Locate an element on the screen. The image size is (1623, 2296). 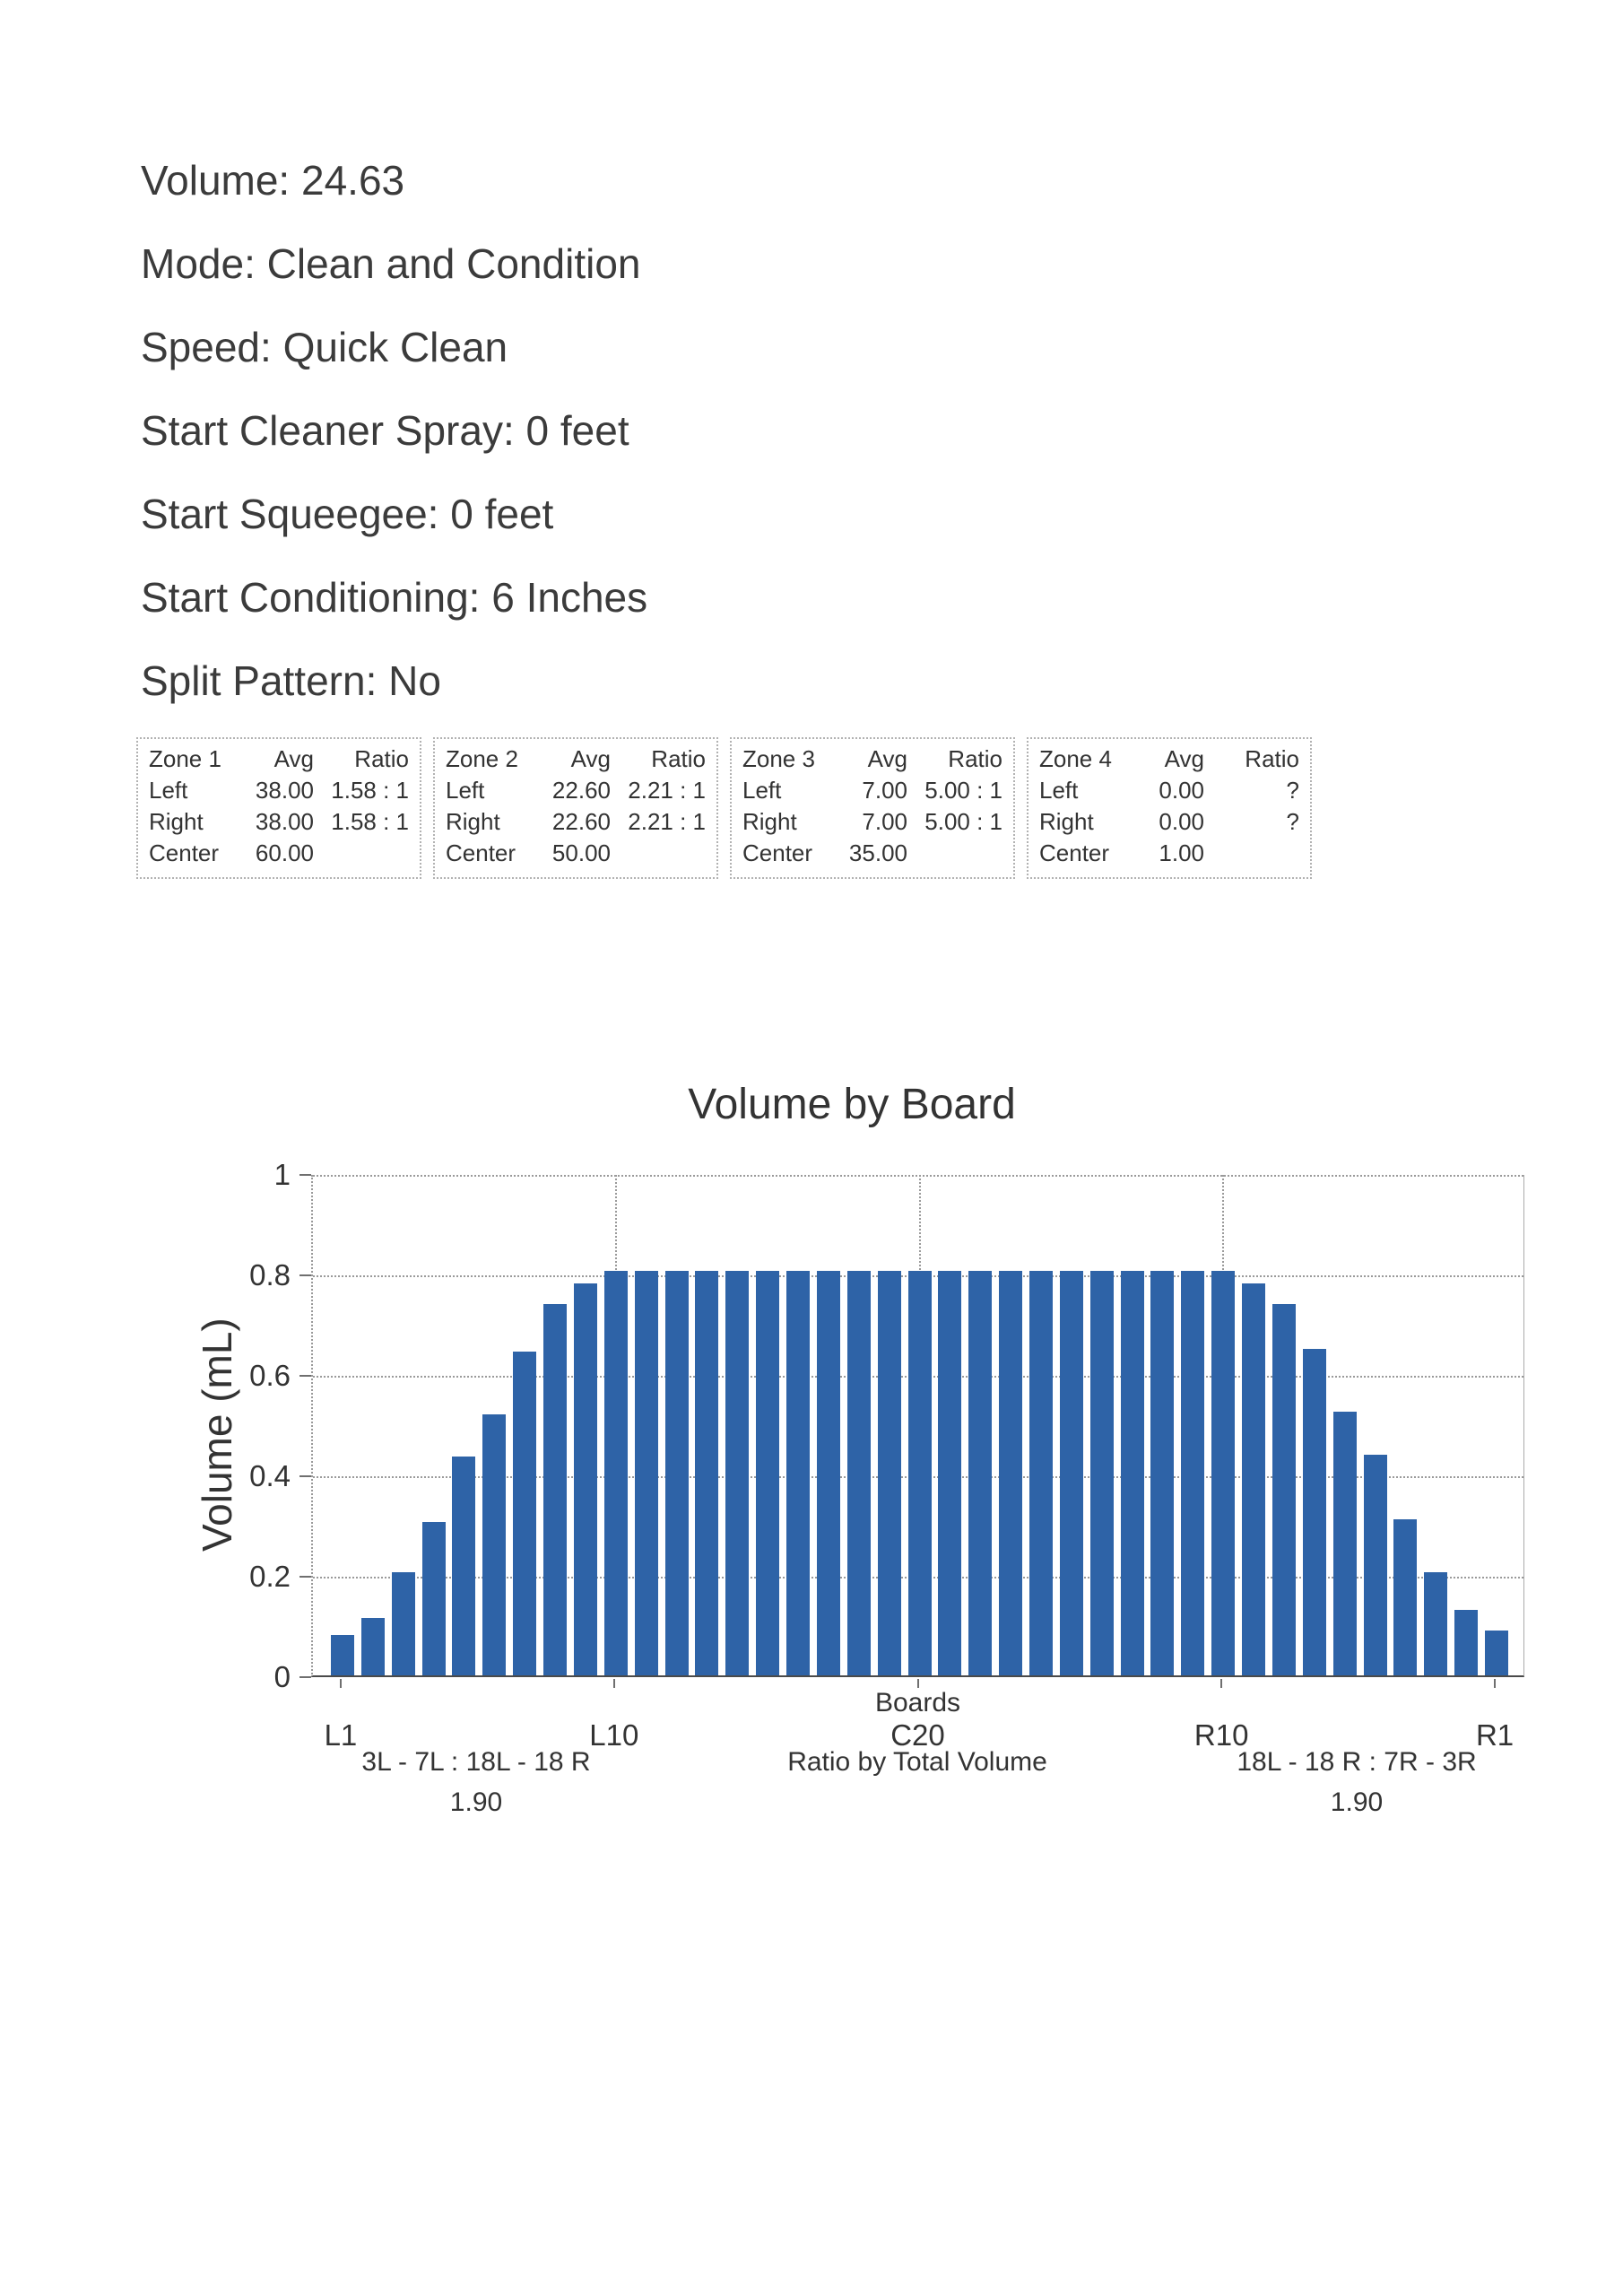
y-tick-label: 0.2 is located at coordinates (270, 1576).